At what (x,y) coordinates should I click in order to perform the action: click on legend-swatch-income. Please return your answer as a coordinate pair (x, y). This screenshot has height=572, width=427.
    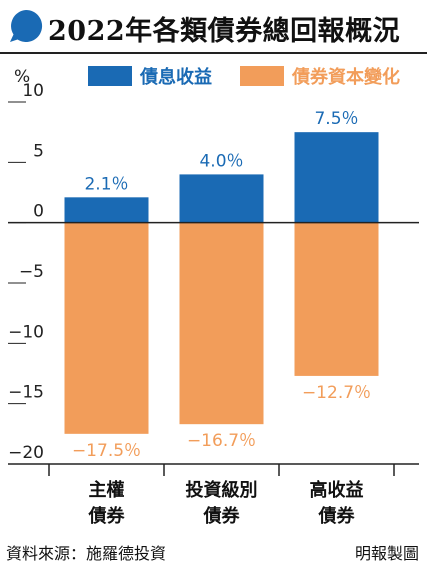
    Looking at the image, I should click on (110, 76).